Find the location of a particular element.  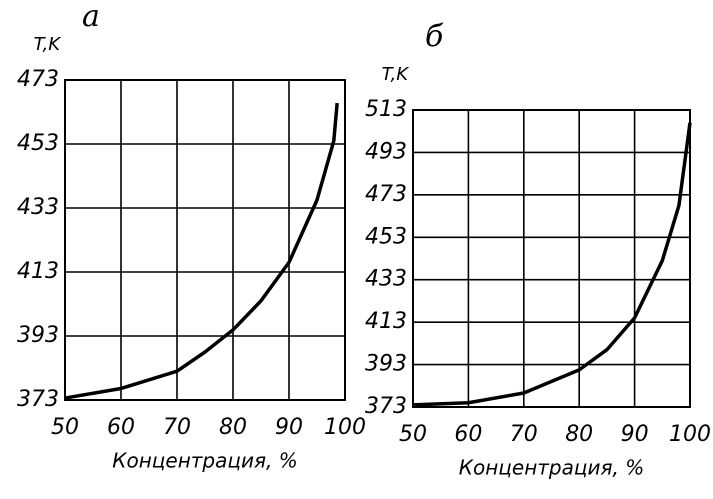

y-tick-label: 493 is located at coordinates (386, 151).